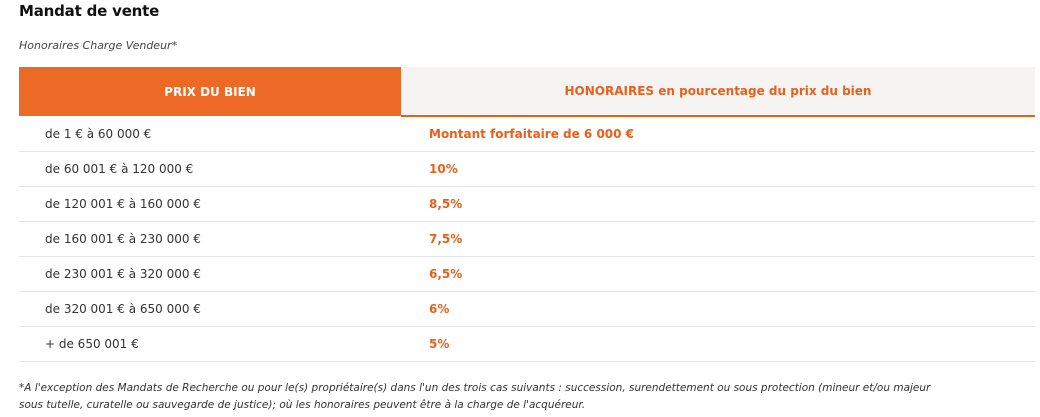  I want to click on fee-cell: 5%, so click(718, 344).